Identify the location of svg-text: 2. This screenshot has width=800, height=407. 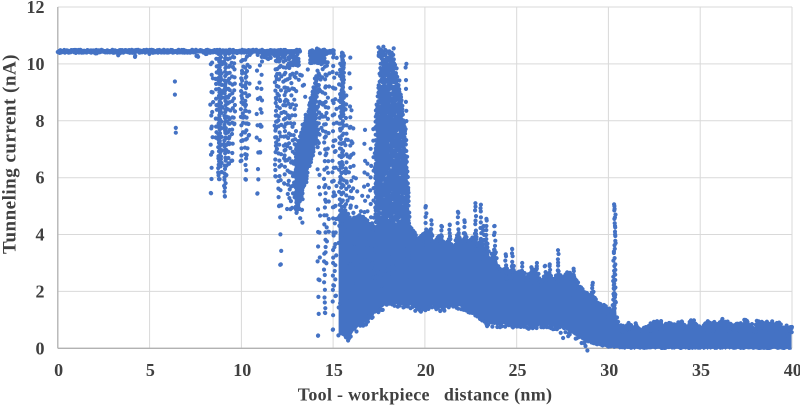
(40, 291).